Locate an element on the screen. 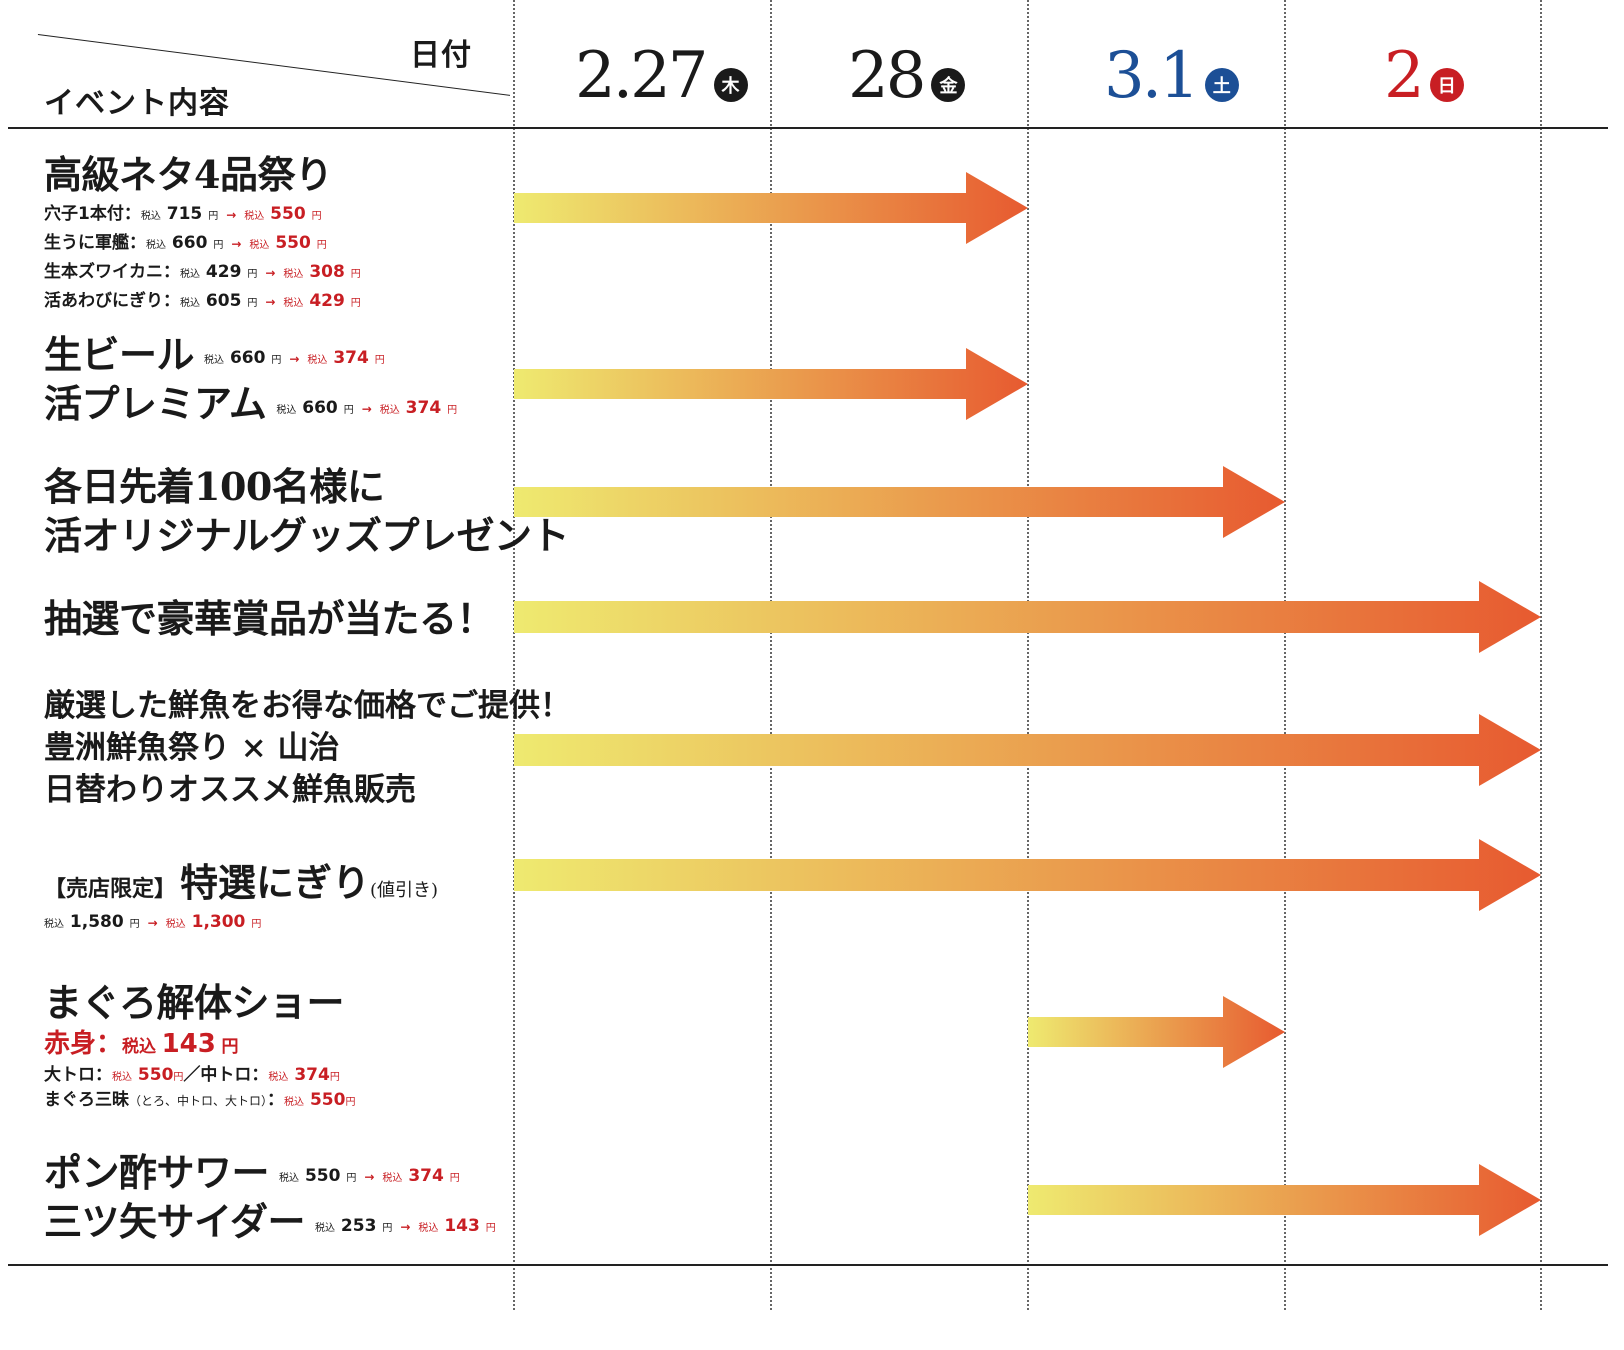 This screenshot has height=1350, width=1624. akami-price: 赤身：税込 143 円 is located at coordinates (141, 1044).